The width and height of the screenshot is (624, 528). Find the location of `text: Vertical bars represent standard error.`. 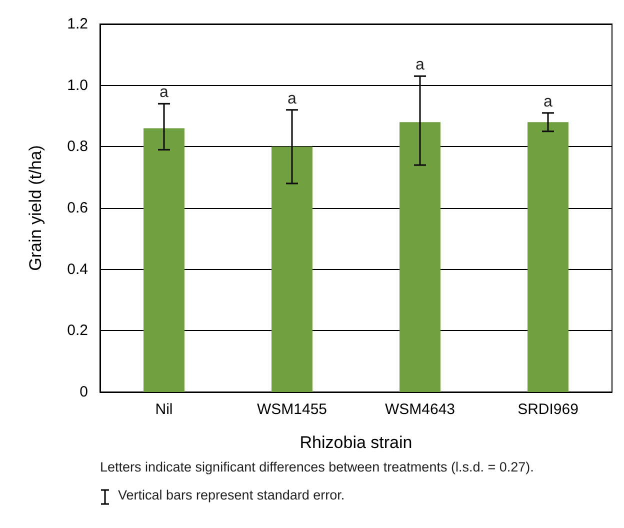

text: Vertical bars represent standard error. is located at coordinates (231, 495).